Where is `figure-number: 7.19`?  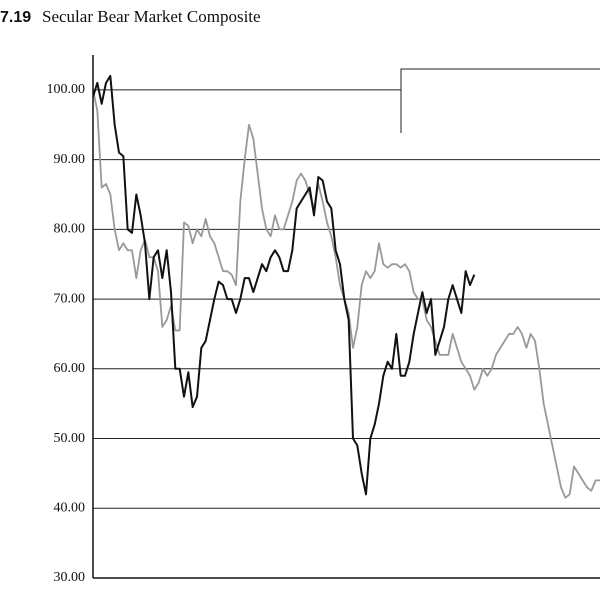 figure-number: 7.19 is located at coordinates (15, 17).